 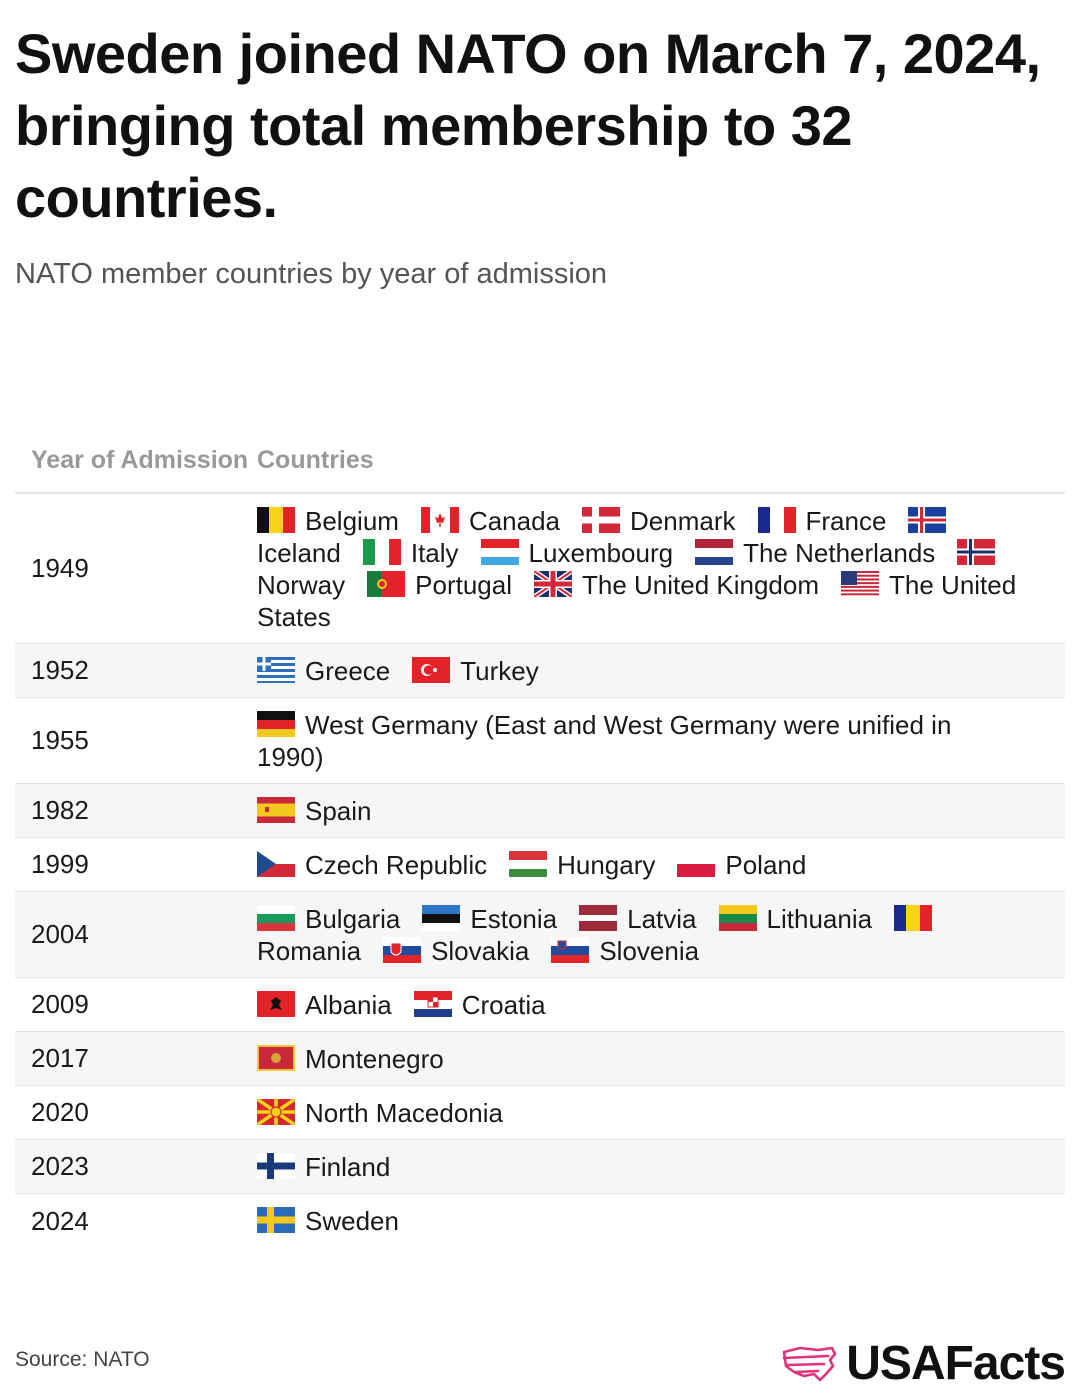 I want to click on countries-cell: Spain, so click(x=661, y=811).